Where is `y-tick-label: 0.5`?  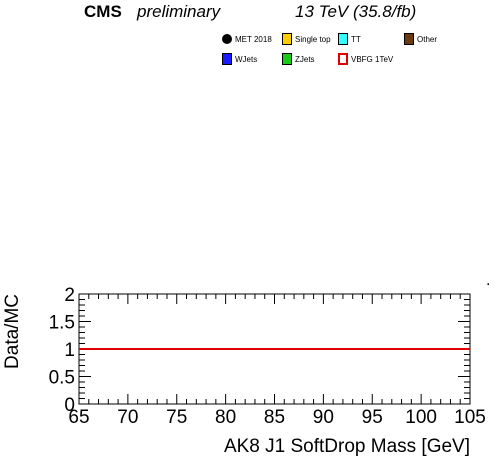
y-tick-label: 0.5 is located at coordinates (62, 378).